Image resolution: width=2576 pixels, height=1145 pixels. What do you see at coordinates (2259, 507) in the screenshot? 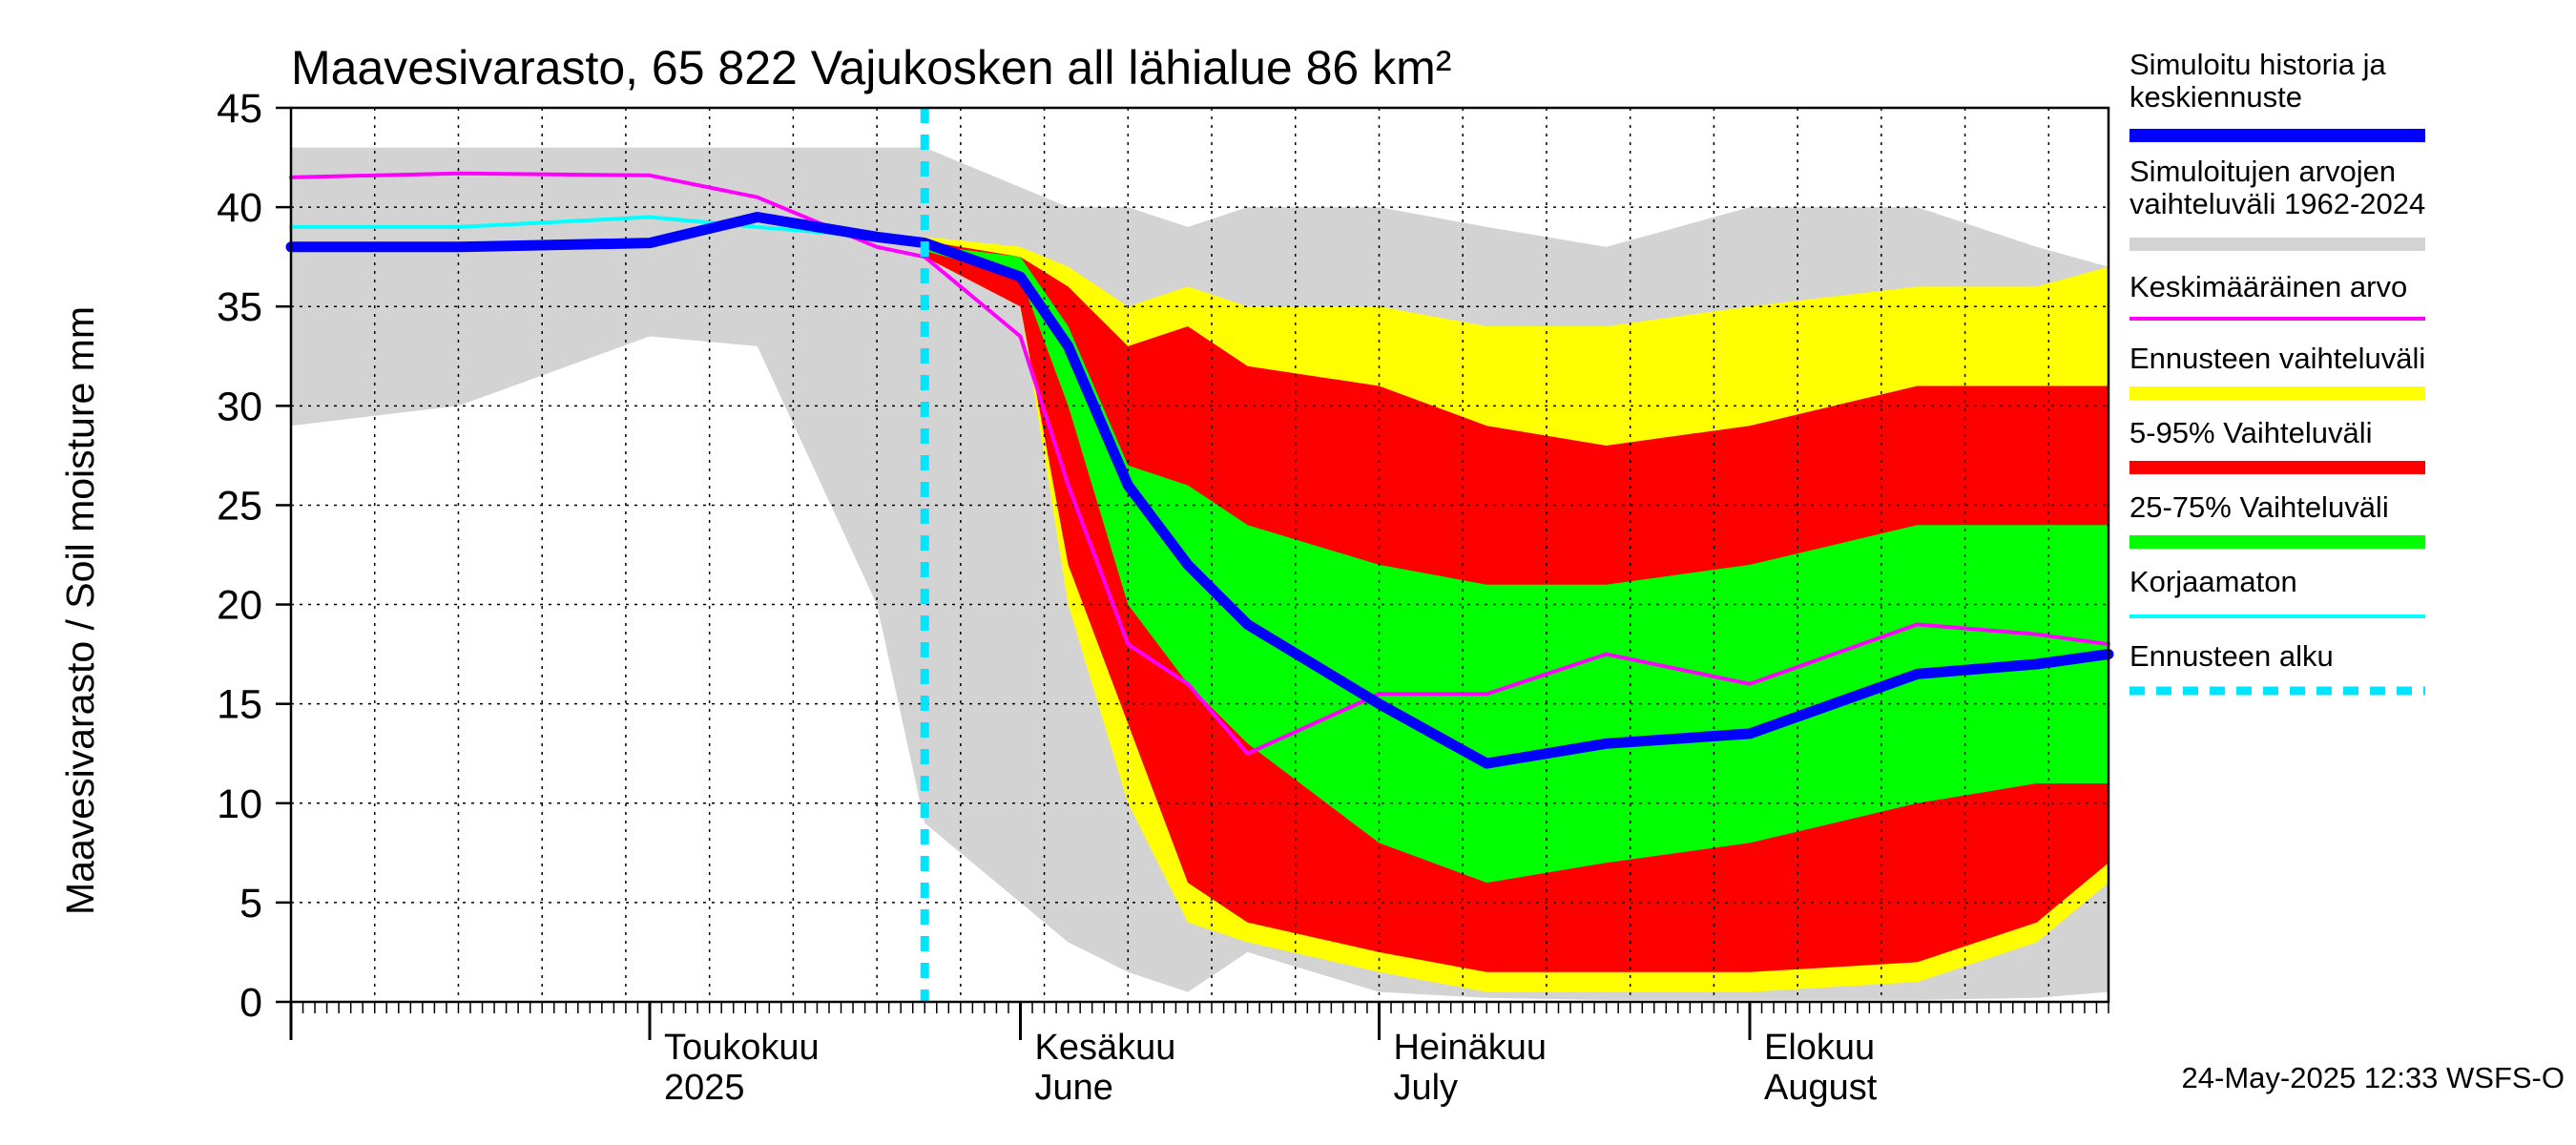
I see `legend-label: 25-75% Vaihteluväli` at bounding box center [2259, 507].